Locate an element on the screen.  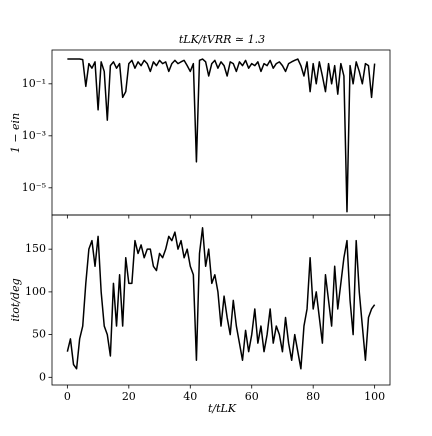
y-tick-label: 10⁻³ is located at coordinates (34, 135).